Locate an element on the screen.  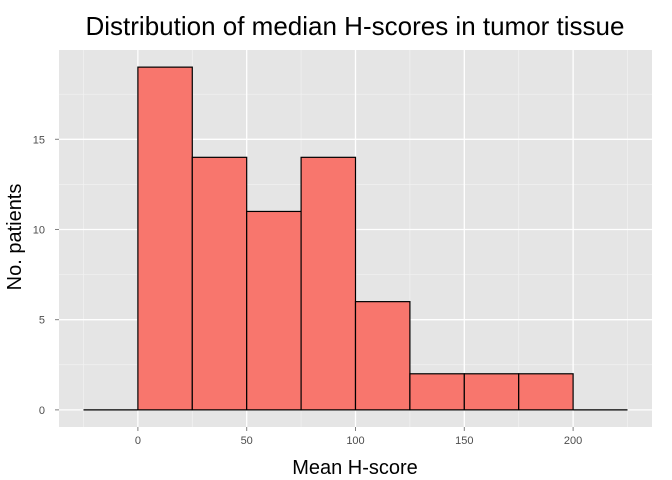
x-tick-label: 0 is located at coordinates (138, 441).